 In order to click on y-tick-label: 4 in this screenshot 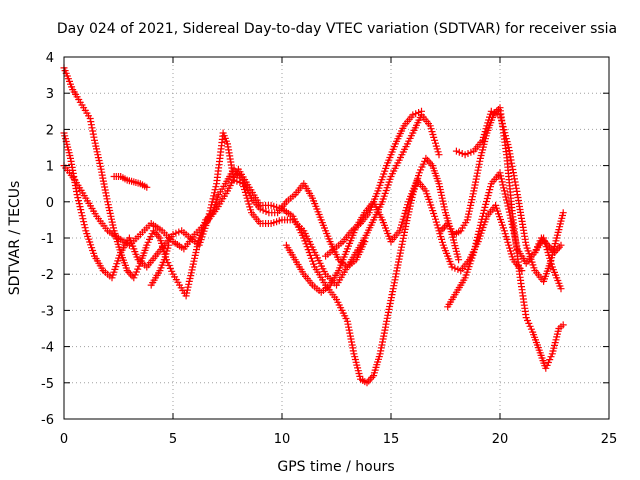, I will do `click(50, 58)`.